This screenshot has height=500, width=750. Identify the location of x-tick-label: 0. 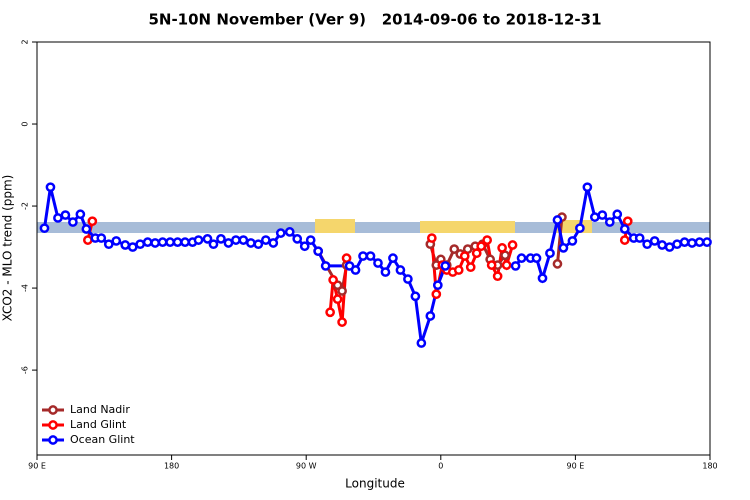
(440, 466).